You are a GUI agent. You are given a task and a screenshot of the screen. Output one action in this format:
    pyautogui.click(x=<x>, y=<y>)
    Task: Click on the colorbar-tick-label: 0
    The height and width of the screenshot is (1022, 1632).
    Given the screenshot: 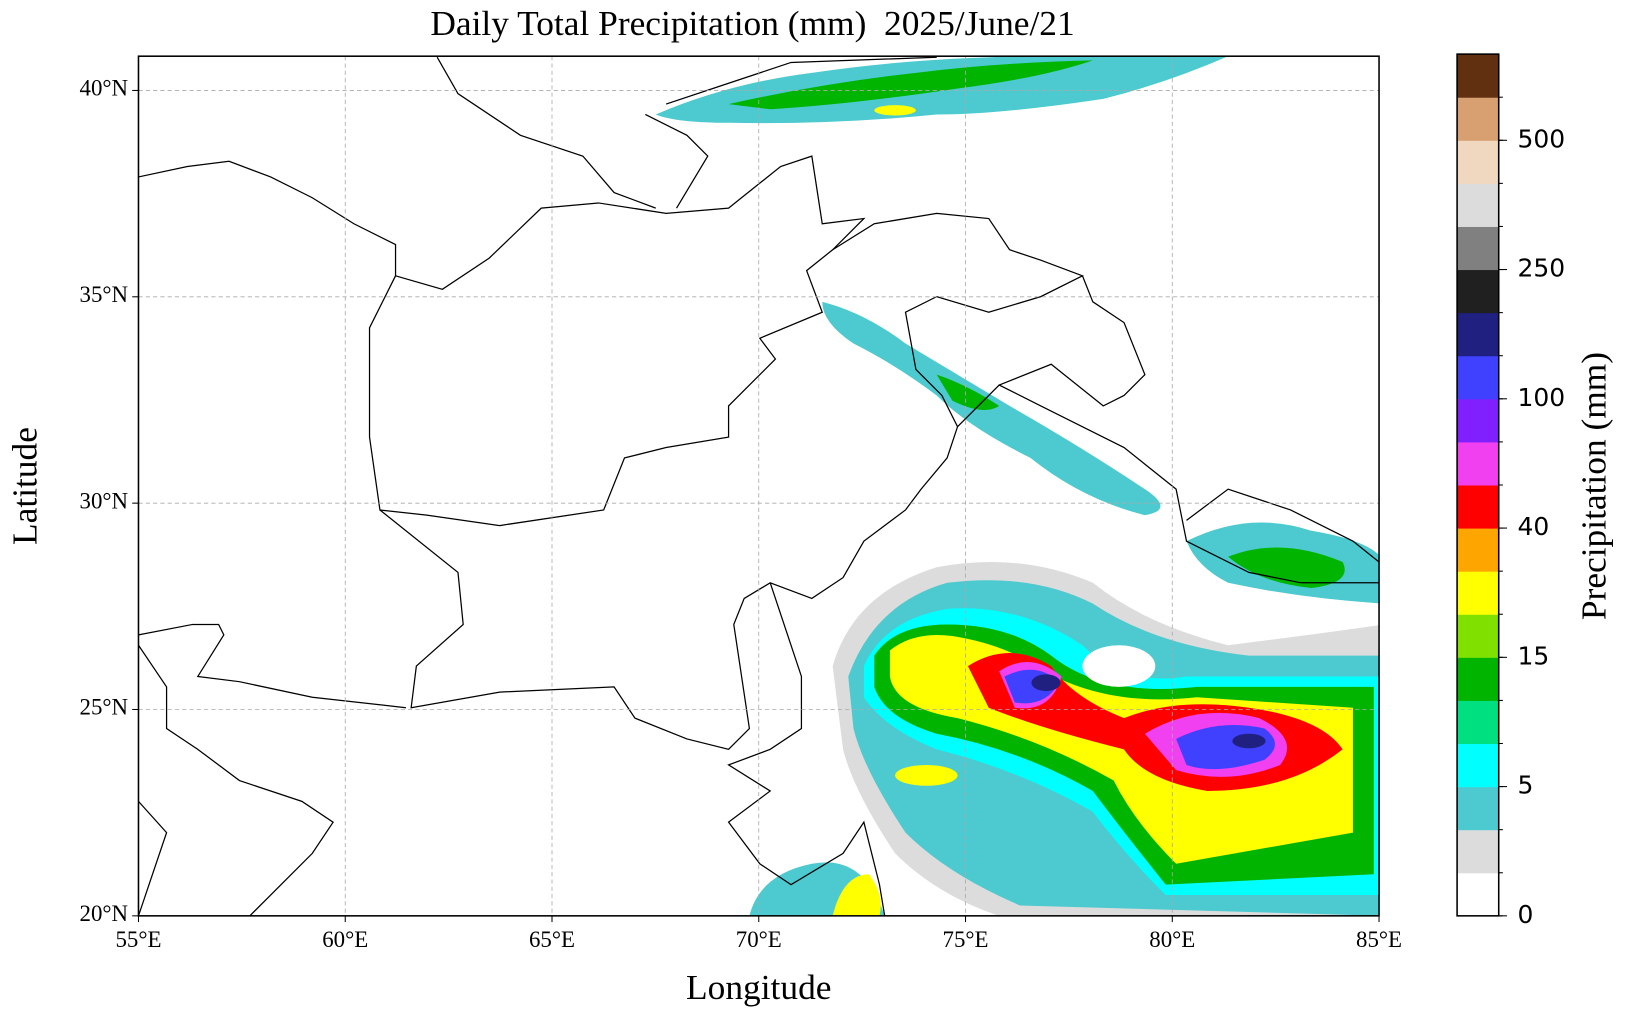 What is the action you would take?
    pyautogui.click(x=1525, y=914)
    